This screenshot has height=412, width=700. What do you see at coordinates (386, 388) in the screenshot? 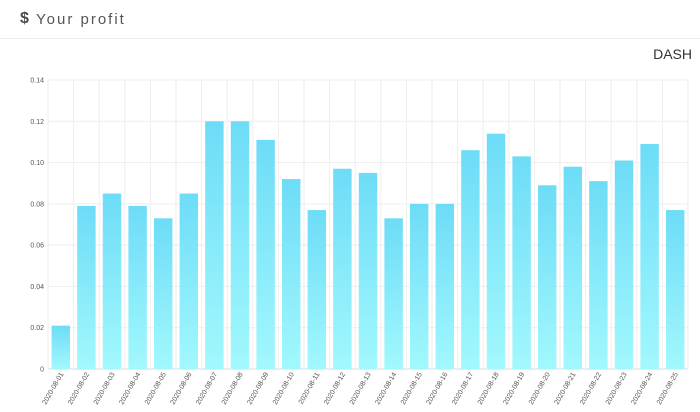
I see `x-tick-label: 2020-08-14` at bounding box center [386, 388].